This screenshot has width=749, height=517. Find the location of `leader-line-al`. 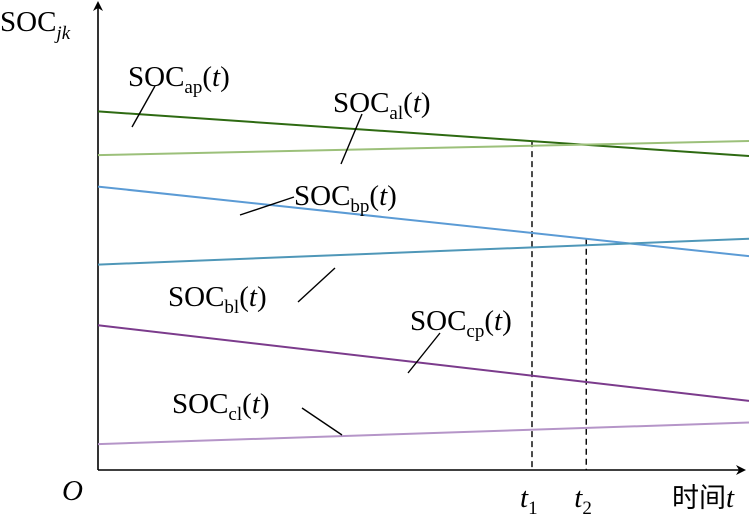

leader-line-al is located at coordinates (351, 139).